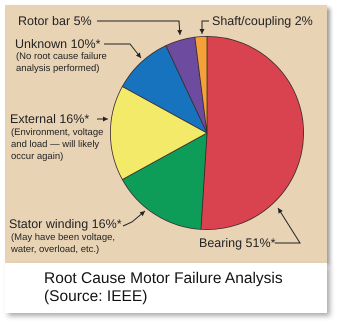  Describe the element at coordinates (96, 297) in the screenshot. I see `text: (Source: IEEE)` at that location.